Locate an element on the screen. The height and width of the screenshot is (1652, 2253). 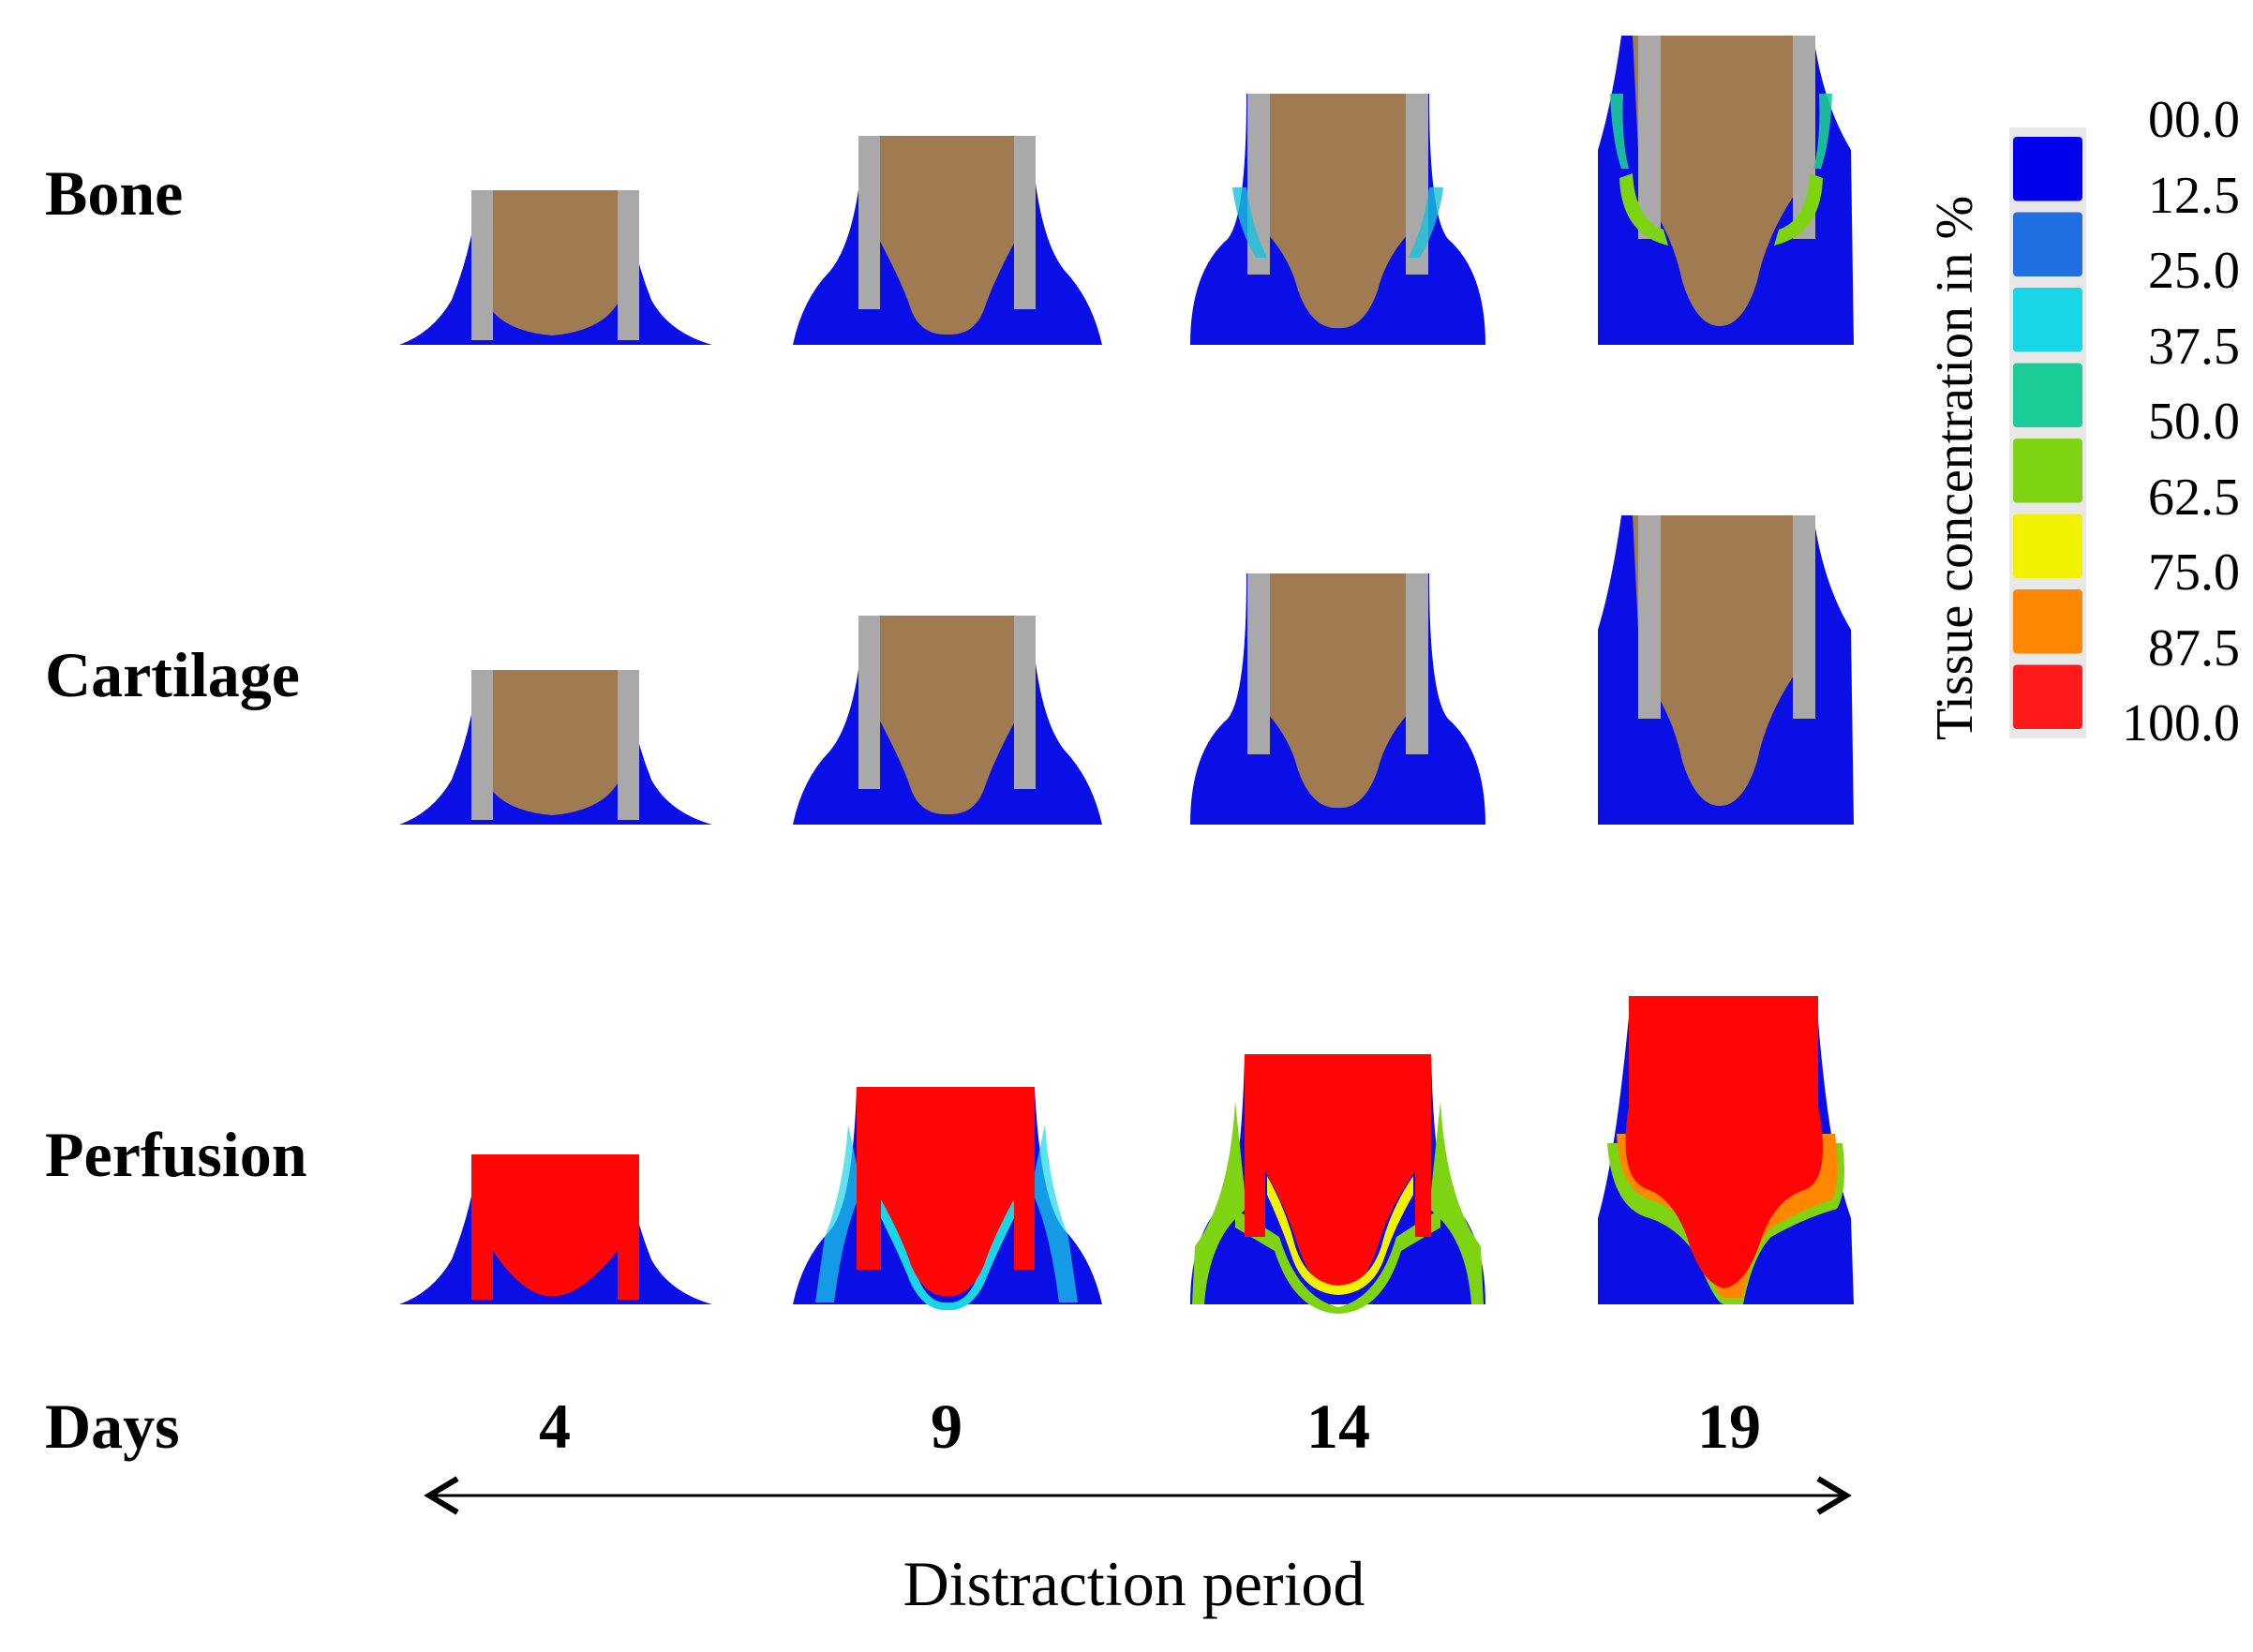
bone-day-19-panel is located at coordinates (1726, 190).